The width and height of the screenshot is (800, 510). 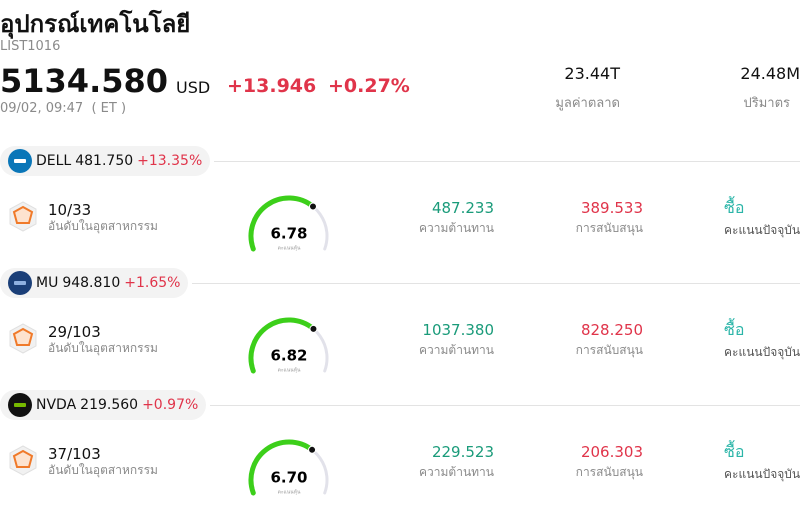 I want to click on score: 6.70, so click(x=288, y=478).